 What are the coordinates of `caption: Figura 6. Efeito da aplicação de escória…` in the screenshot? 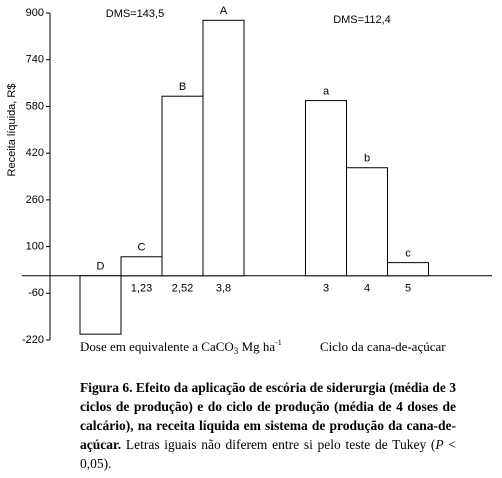 It's located at (268, 425).